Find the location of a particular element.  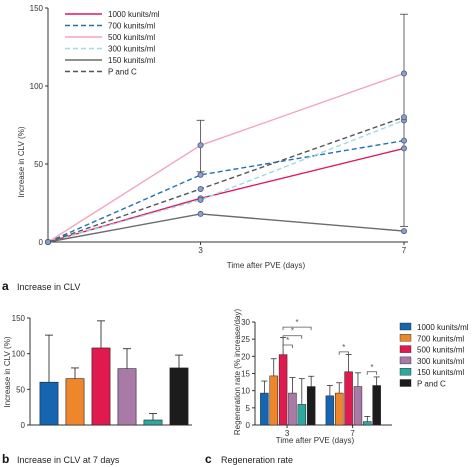

panel-c-legend-label: 300 kunits/ml is located at coordinates (440, 361).